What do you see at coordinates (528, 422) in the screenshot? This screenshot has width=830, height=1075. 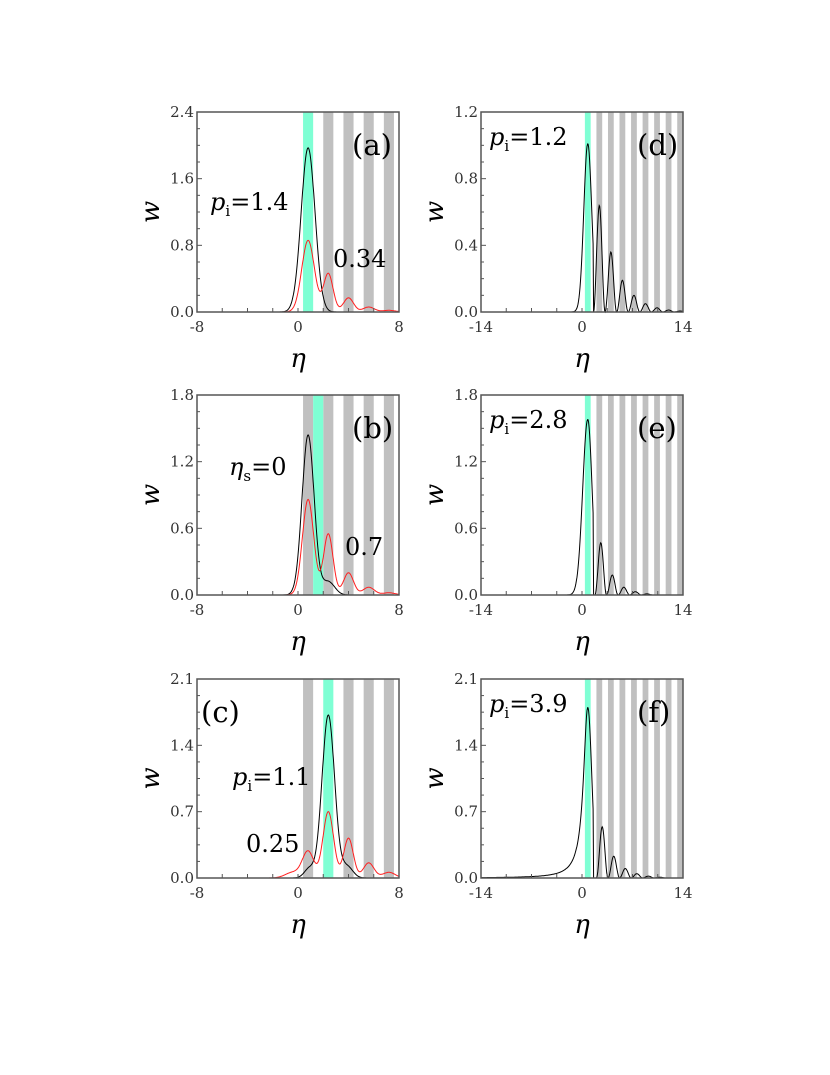 I see `annotation: pi=2.8` at bounding box center [528, 422].